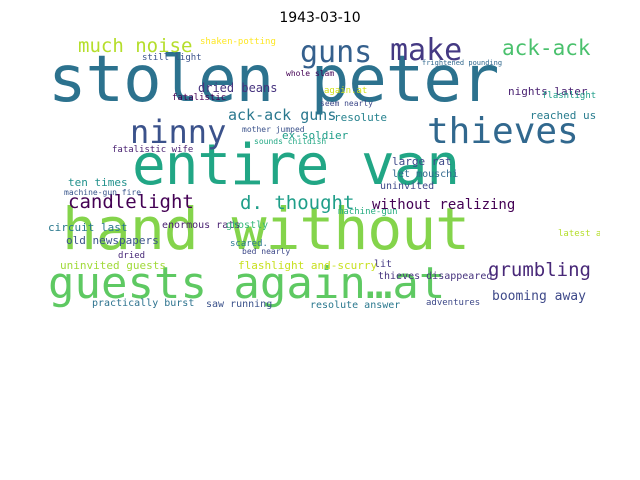 Image resolution: width=640 pixels, height=480 pixels. I want to click on word: candlelight, so click(131, 202).